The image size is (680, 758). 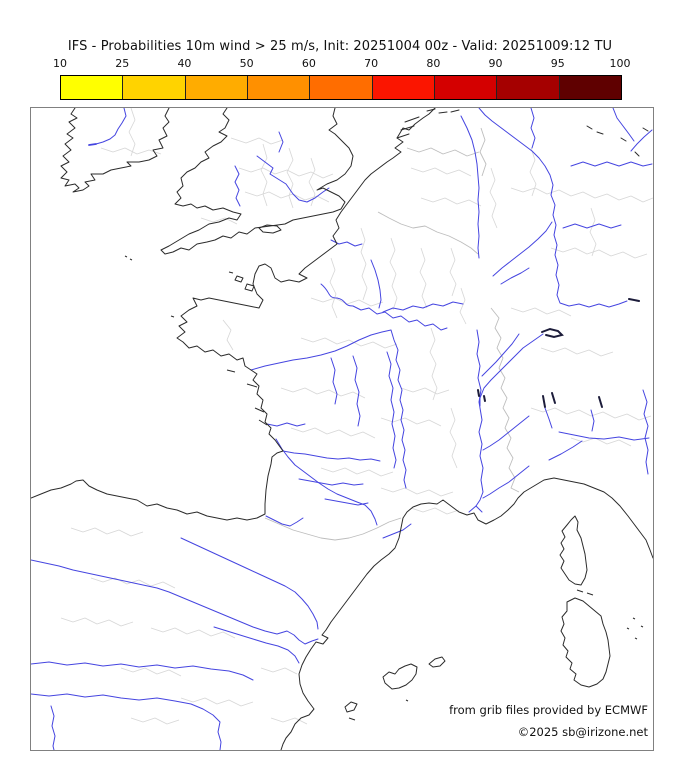 What do you see at coordinates (351, 707) in the screenshot?
I see `island-ibiza` at bounding box center [351, 707].